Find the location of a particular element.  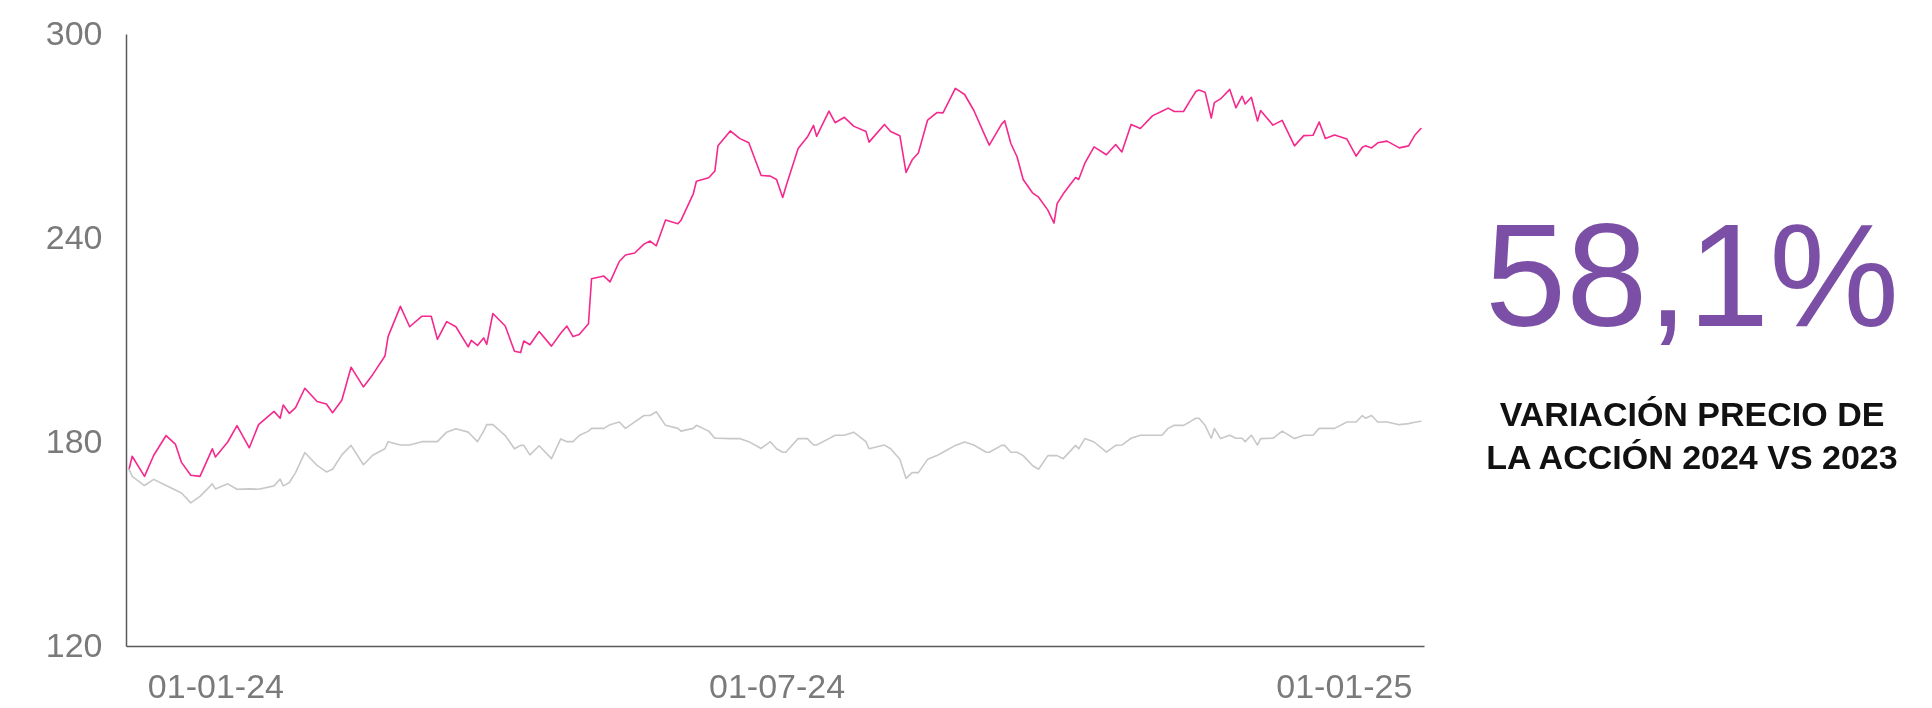

text: 58,1% is located at coordinates (1692, 275).